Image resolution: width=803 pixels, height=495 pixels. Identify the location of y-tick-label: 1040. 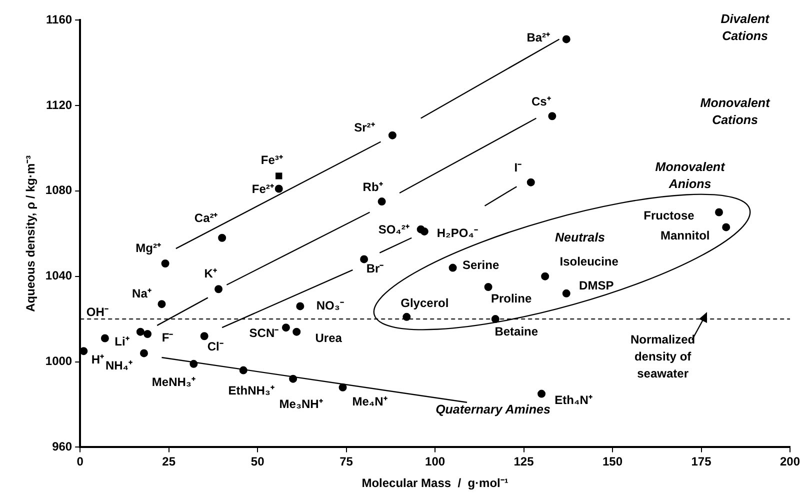
(58, 275).